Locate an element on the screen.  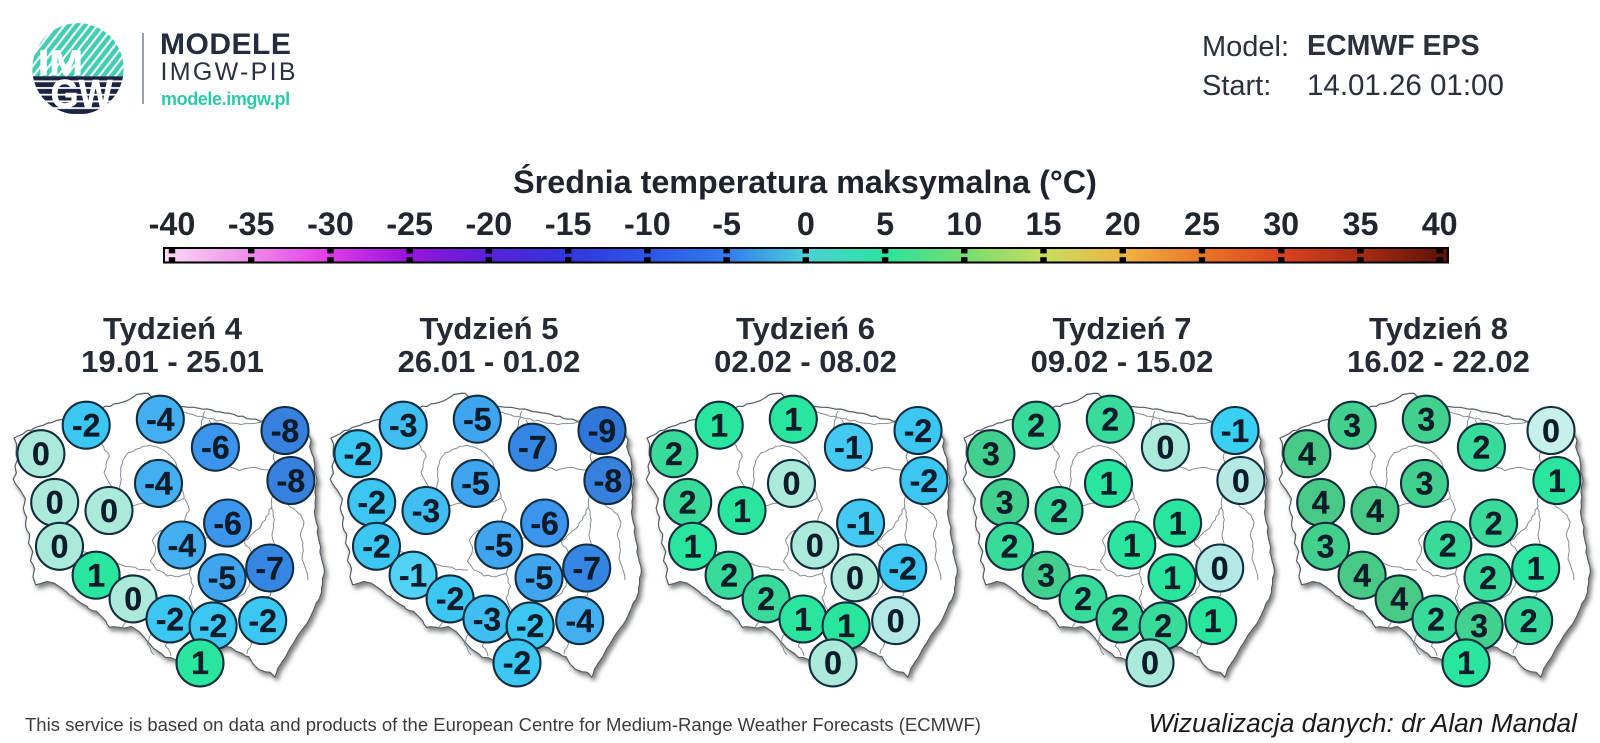
svg-text: -9 is located at coordinates (601, 431).